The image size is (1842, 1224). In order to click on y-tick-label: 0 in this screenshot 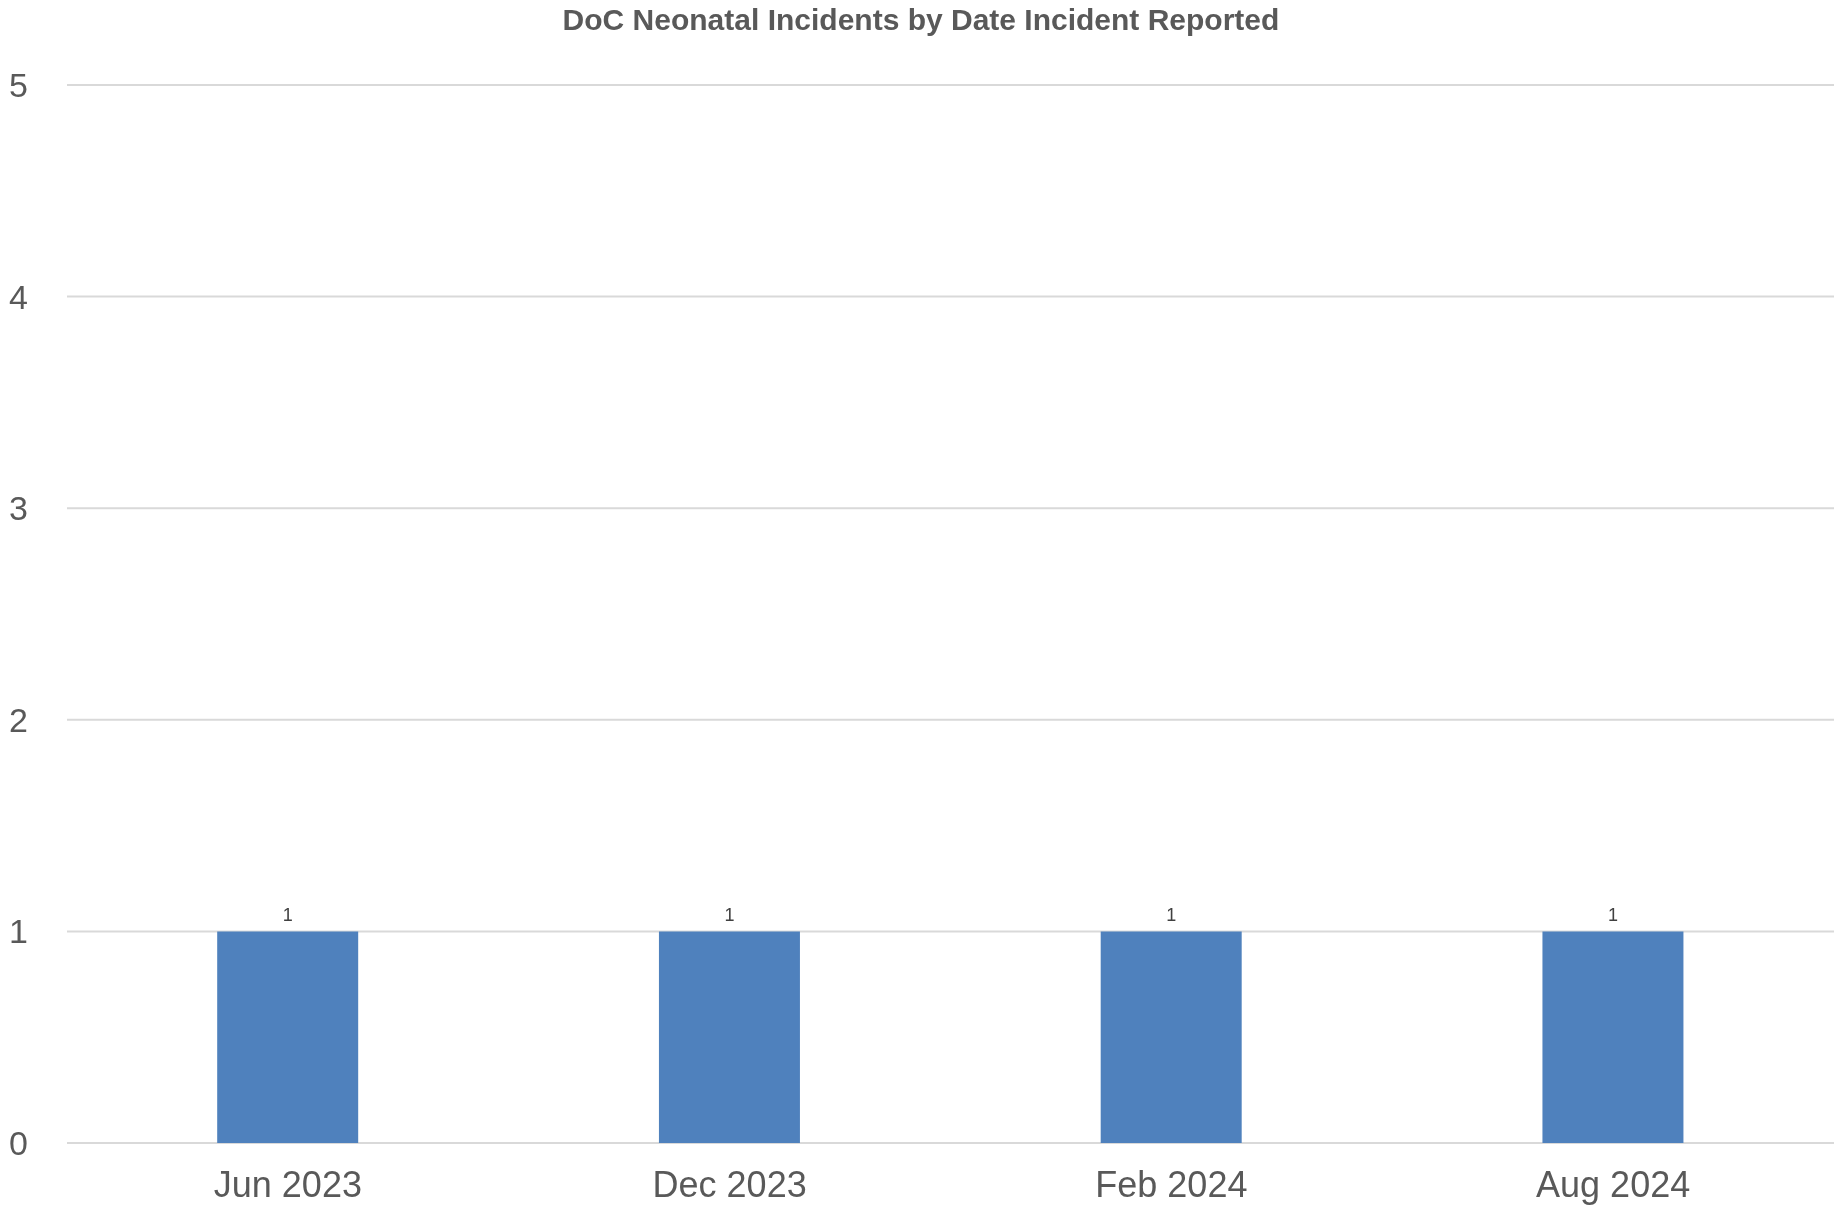, I will do `click(18, 1143)`.